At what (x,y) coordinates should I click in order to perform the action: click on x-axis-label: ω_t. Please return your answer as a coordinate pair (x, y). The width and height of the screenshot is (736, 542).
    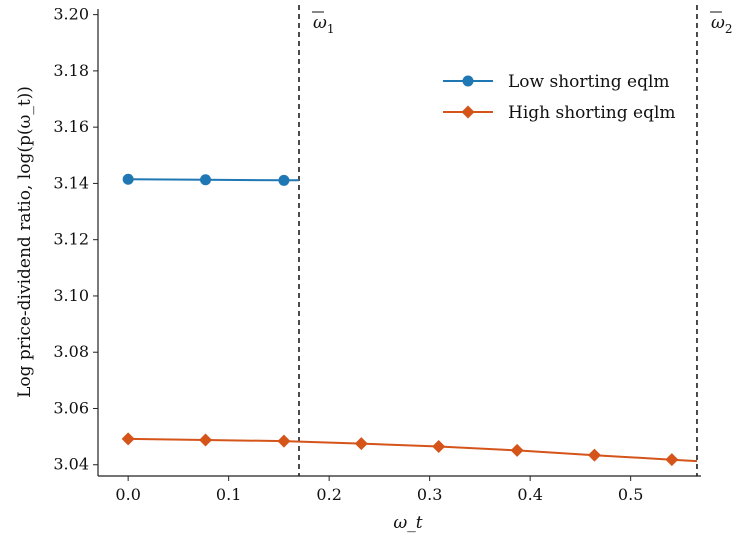
    Looking at the image, I should click on (407, 523).